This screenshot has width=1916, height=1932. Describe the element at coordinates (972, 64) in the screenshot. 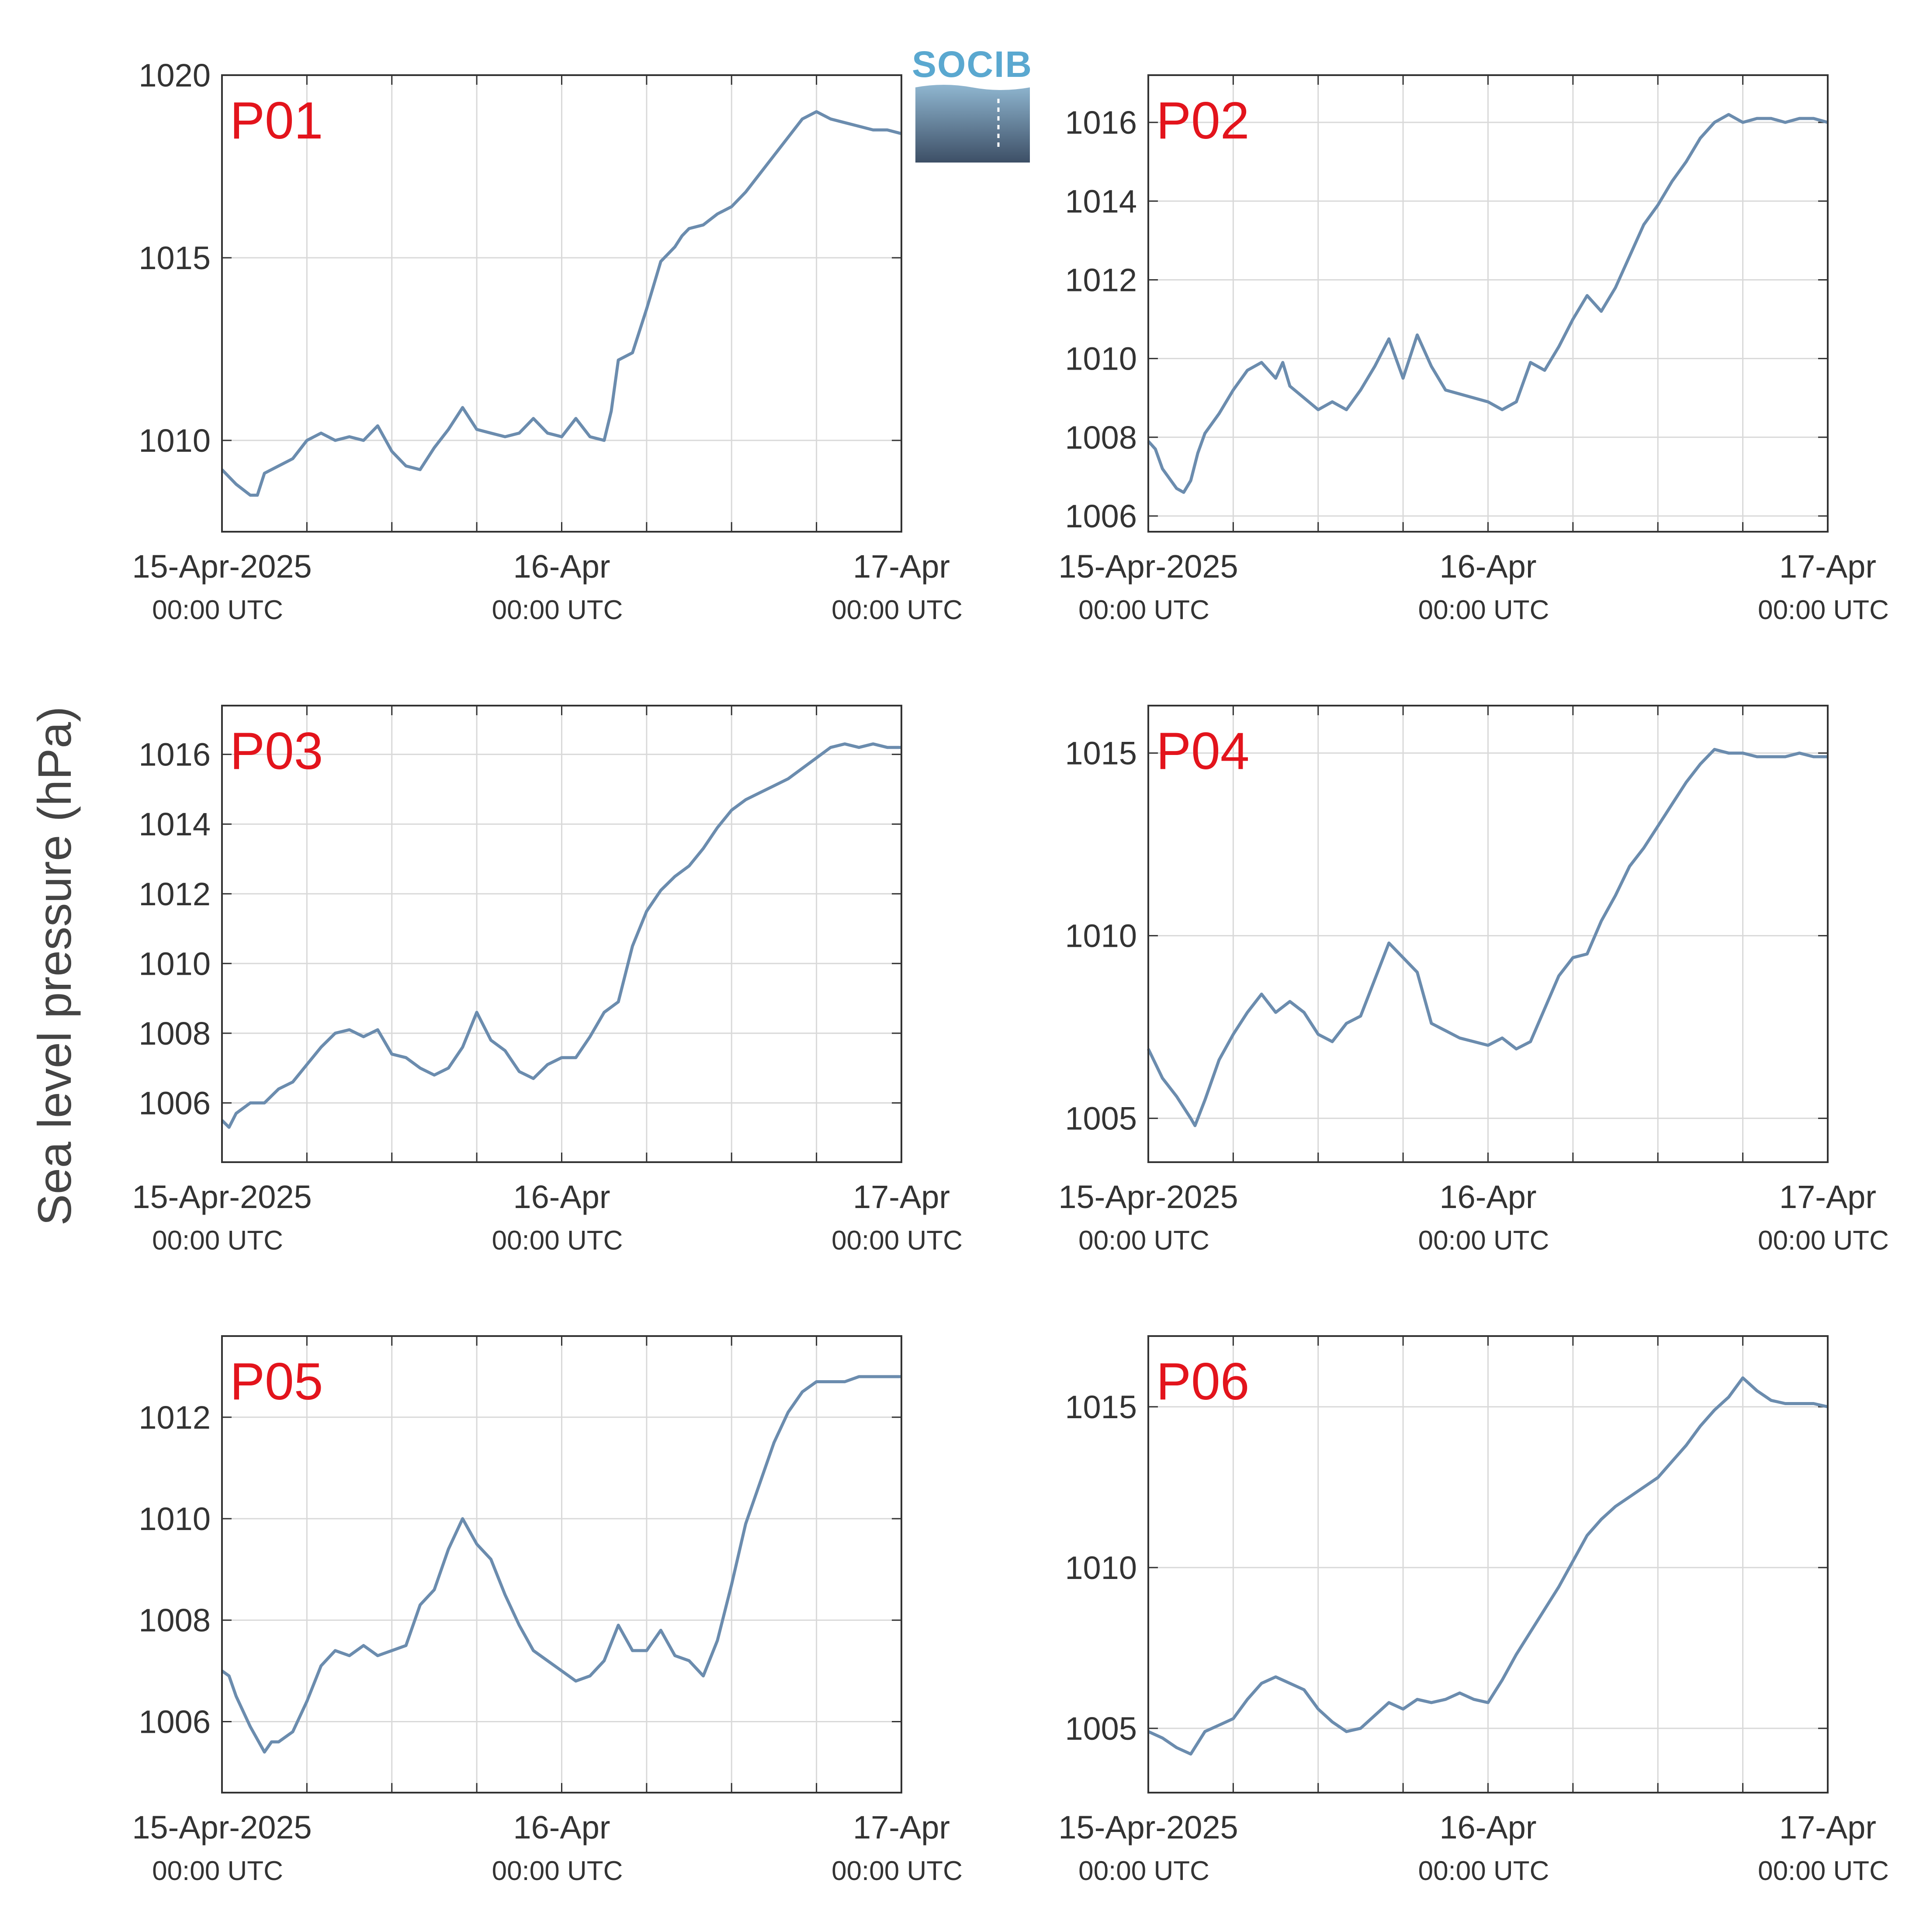

I see `logo-text: SOCIB` at that location.